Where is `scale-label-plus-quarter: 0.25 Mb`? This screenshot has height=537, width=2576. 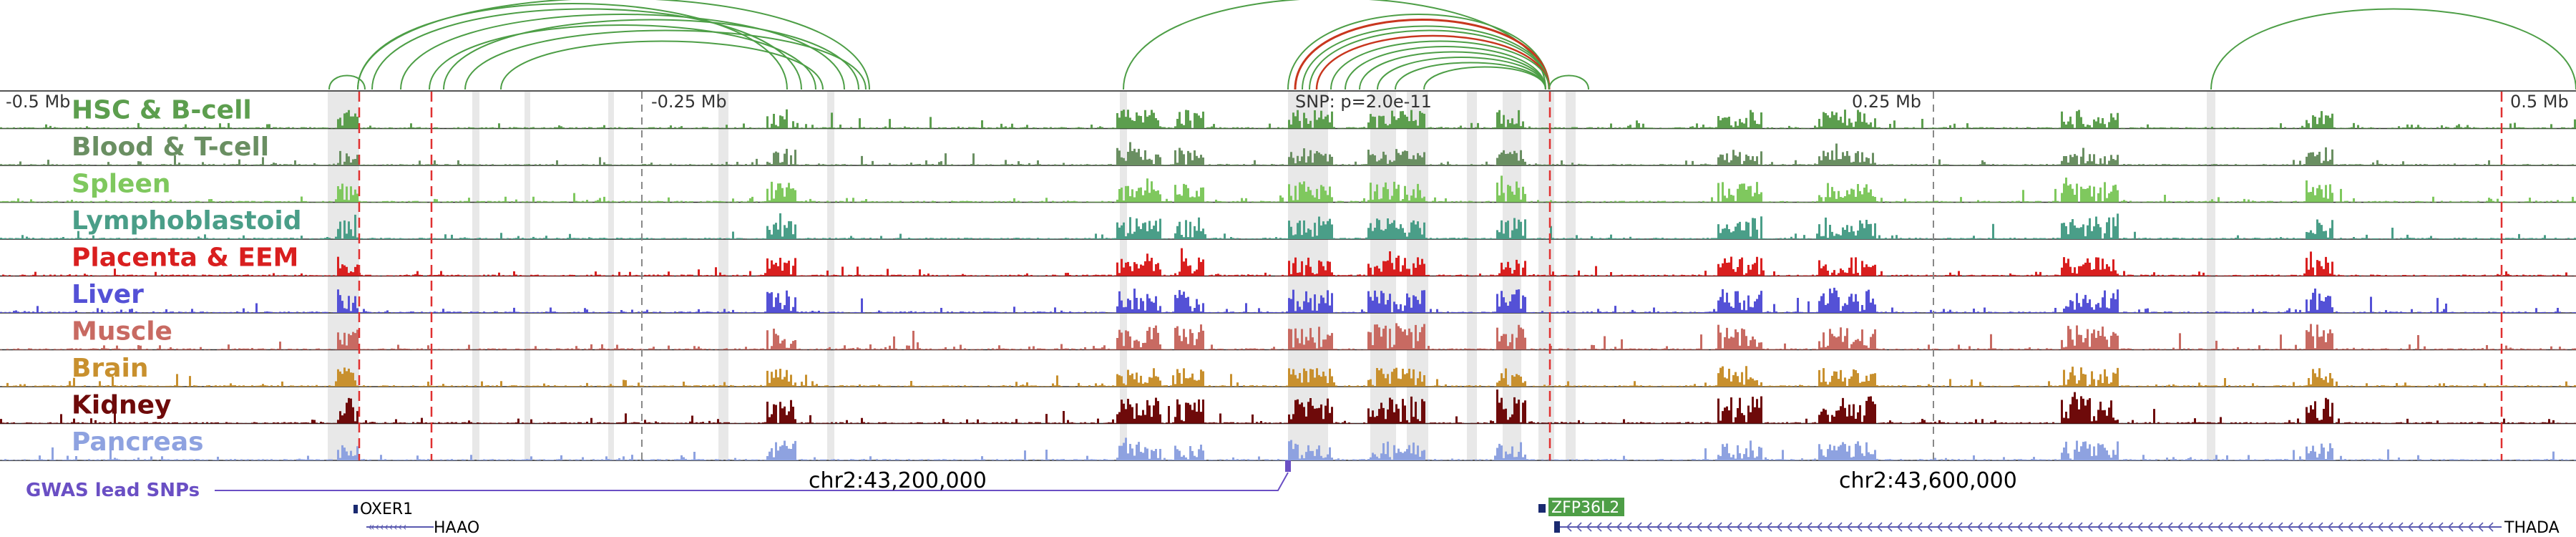 scale-label-plus-quarter: 0.25 Mb is located at coordinates (1886, 102).